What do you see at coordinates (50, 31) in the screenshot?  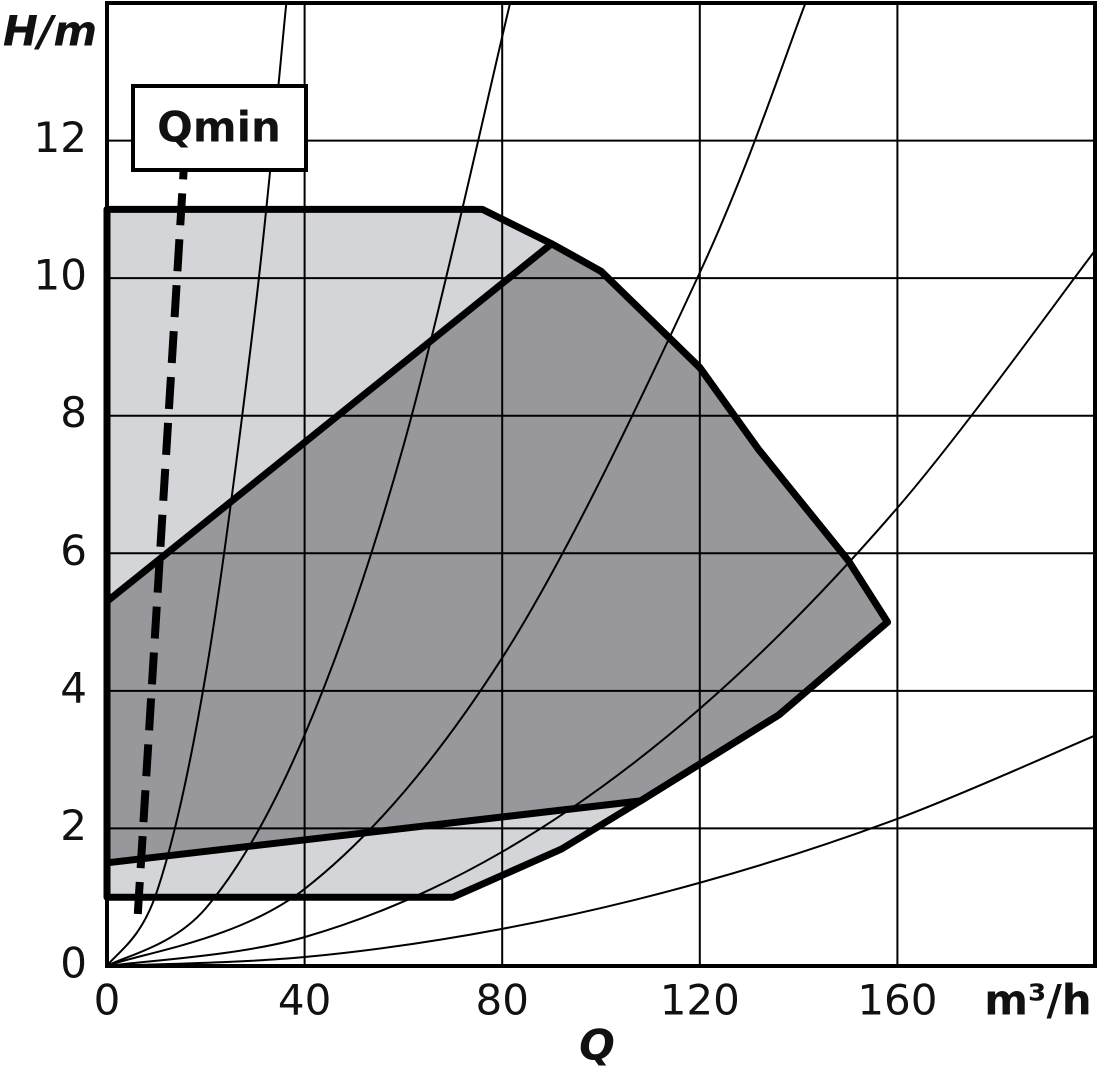 I see `y-axis-label: H/m` at bounding box center [50, 31].